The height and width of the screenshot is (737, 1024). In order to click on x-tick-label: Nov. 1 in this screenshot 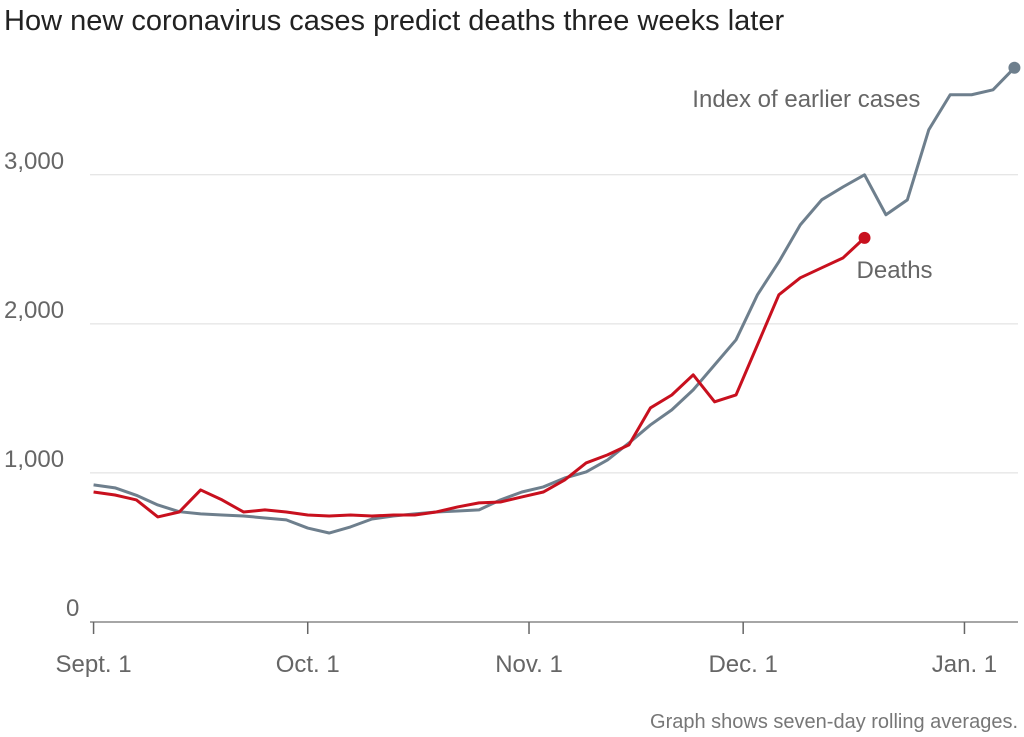, I will do `click(529, 664)`.